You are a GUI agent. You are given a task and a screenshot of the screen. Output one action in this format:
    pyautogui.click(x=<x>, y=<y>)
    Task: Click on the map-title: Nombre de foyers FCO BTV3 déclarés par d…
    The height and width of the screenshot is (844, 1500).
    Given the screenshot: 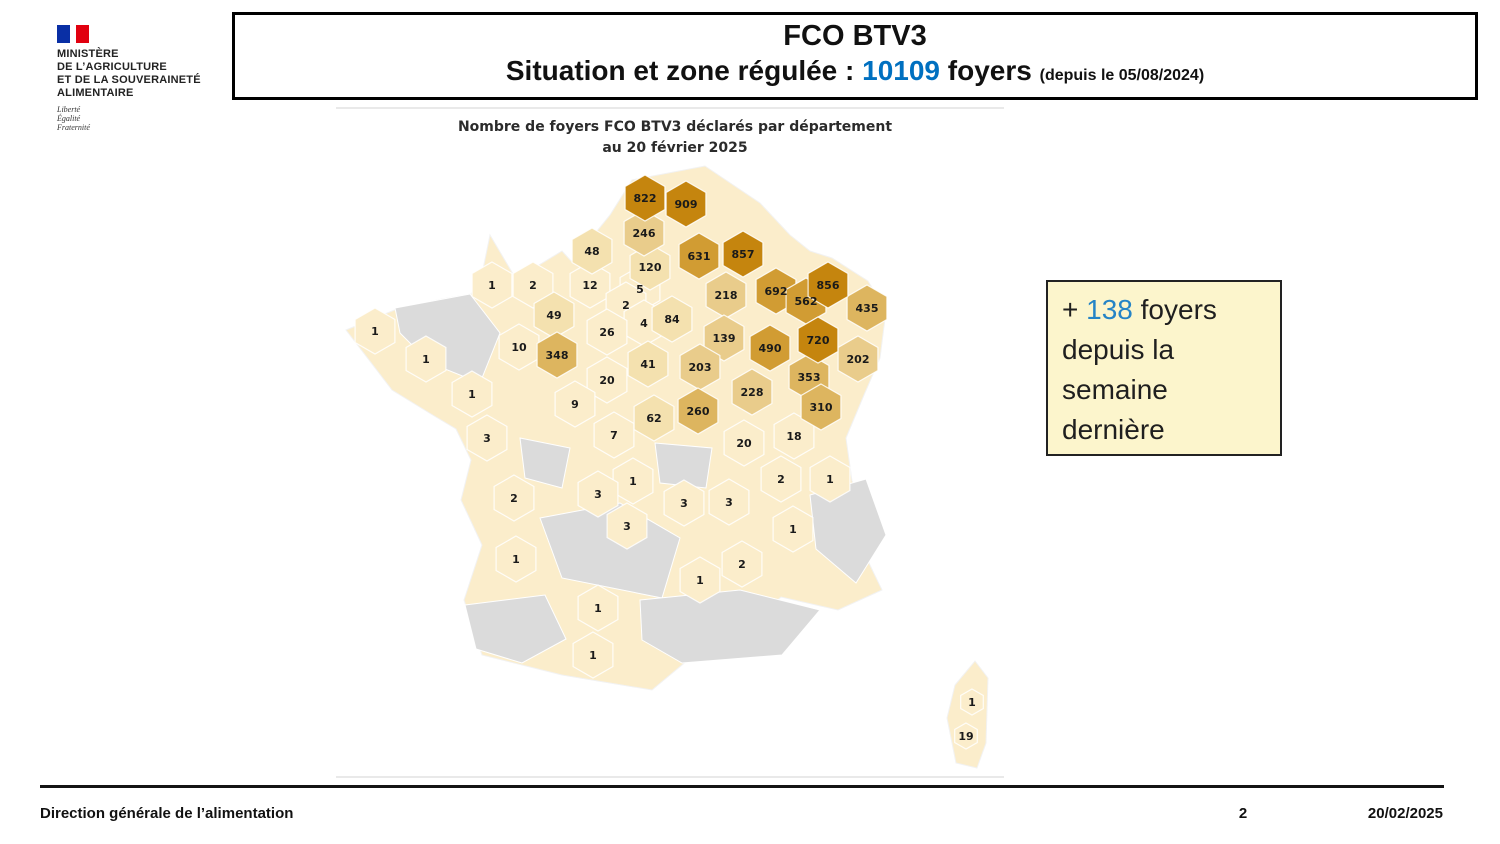 What is the action you would take?
    pyautogui.click(x=675, y=138)
    